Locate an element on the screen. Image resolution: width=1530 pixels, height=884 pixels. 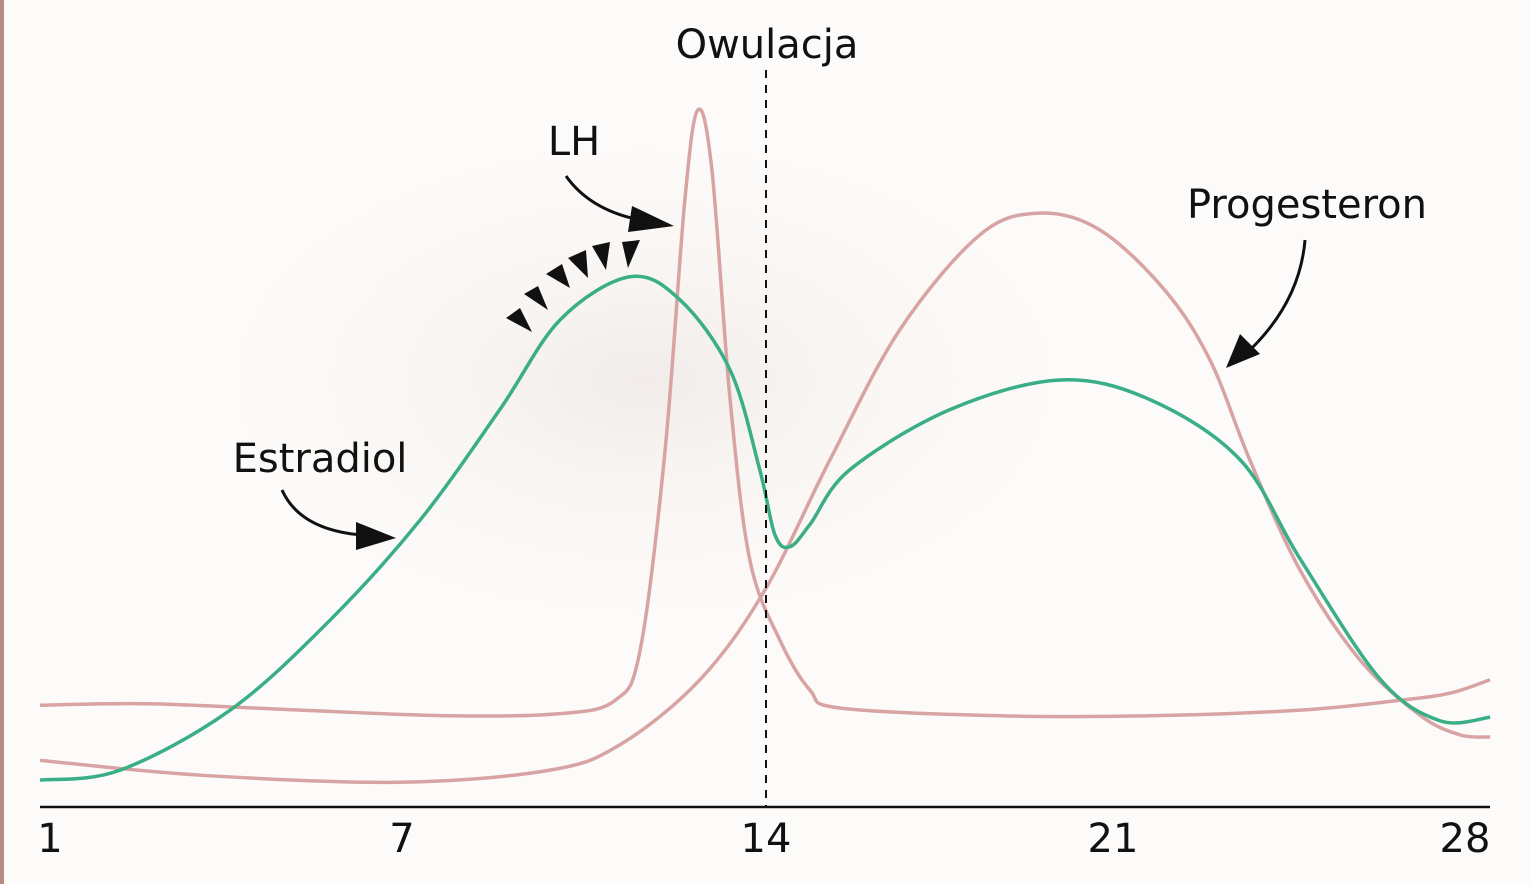
estradiol-rise-arrowheads is located at coordinates (573, 286).